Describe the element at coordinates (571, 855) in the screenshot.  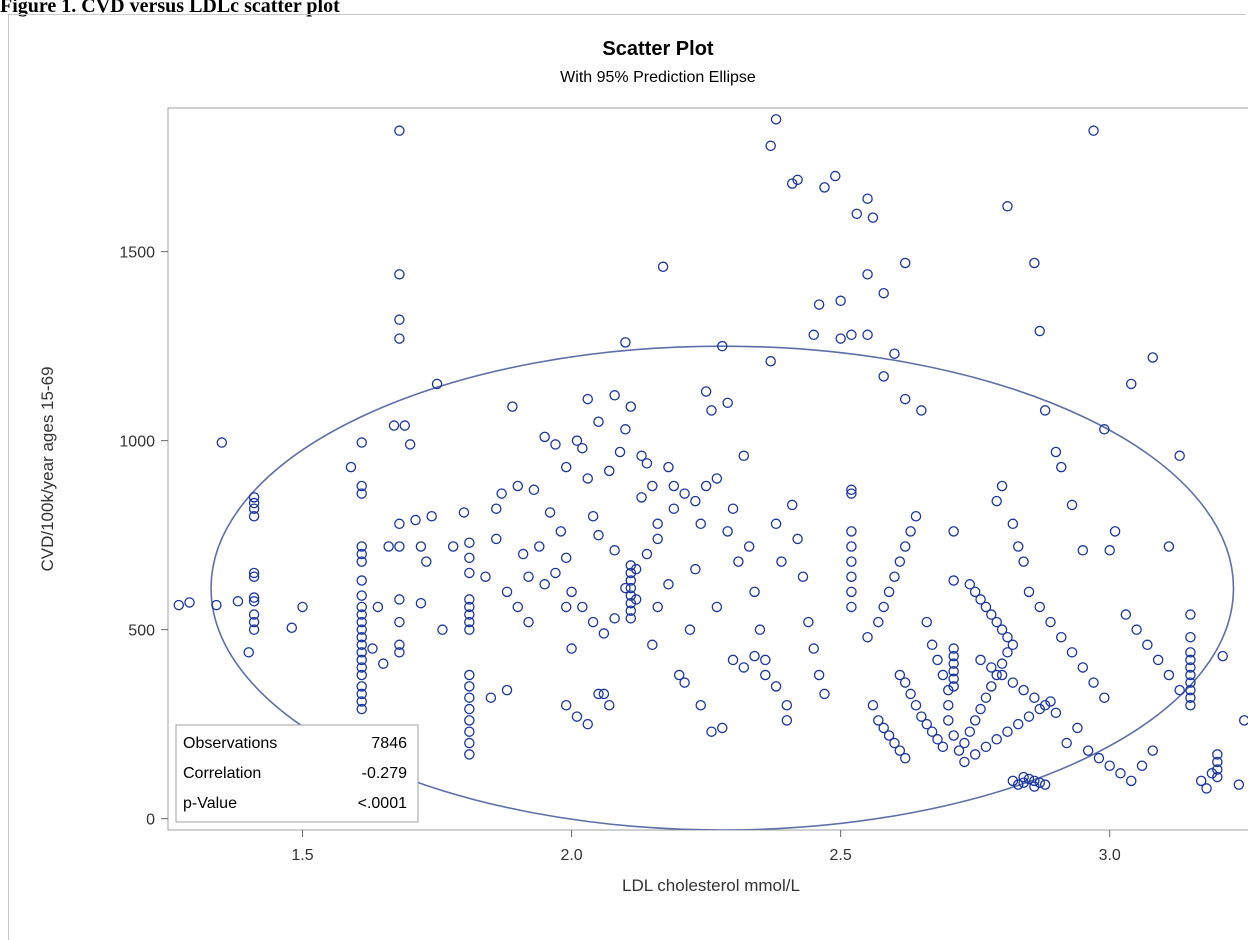
I see `x-tick-label: 2.0` at that location.